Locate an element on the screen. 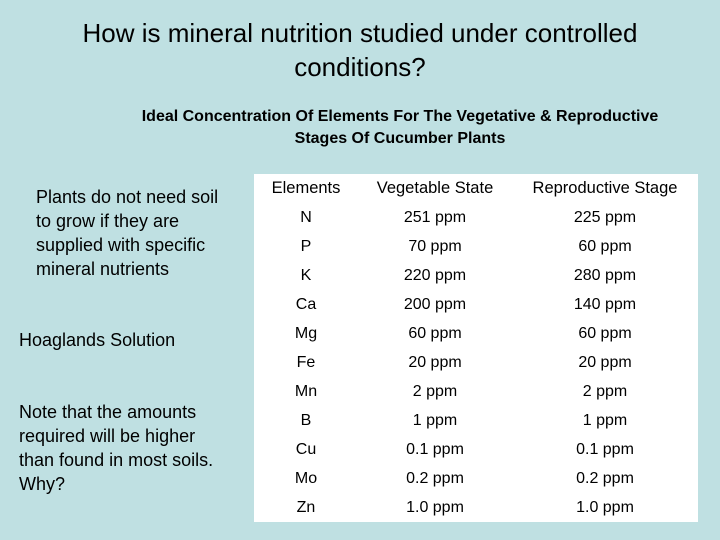 This screenshot has height=540, width=720. table-row: P 70 ppm 60 ppm is located at coordinates (476, 246).